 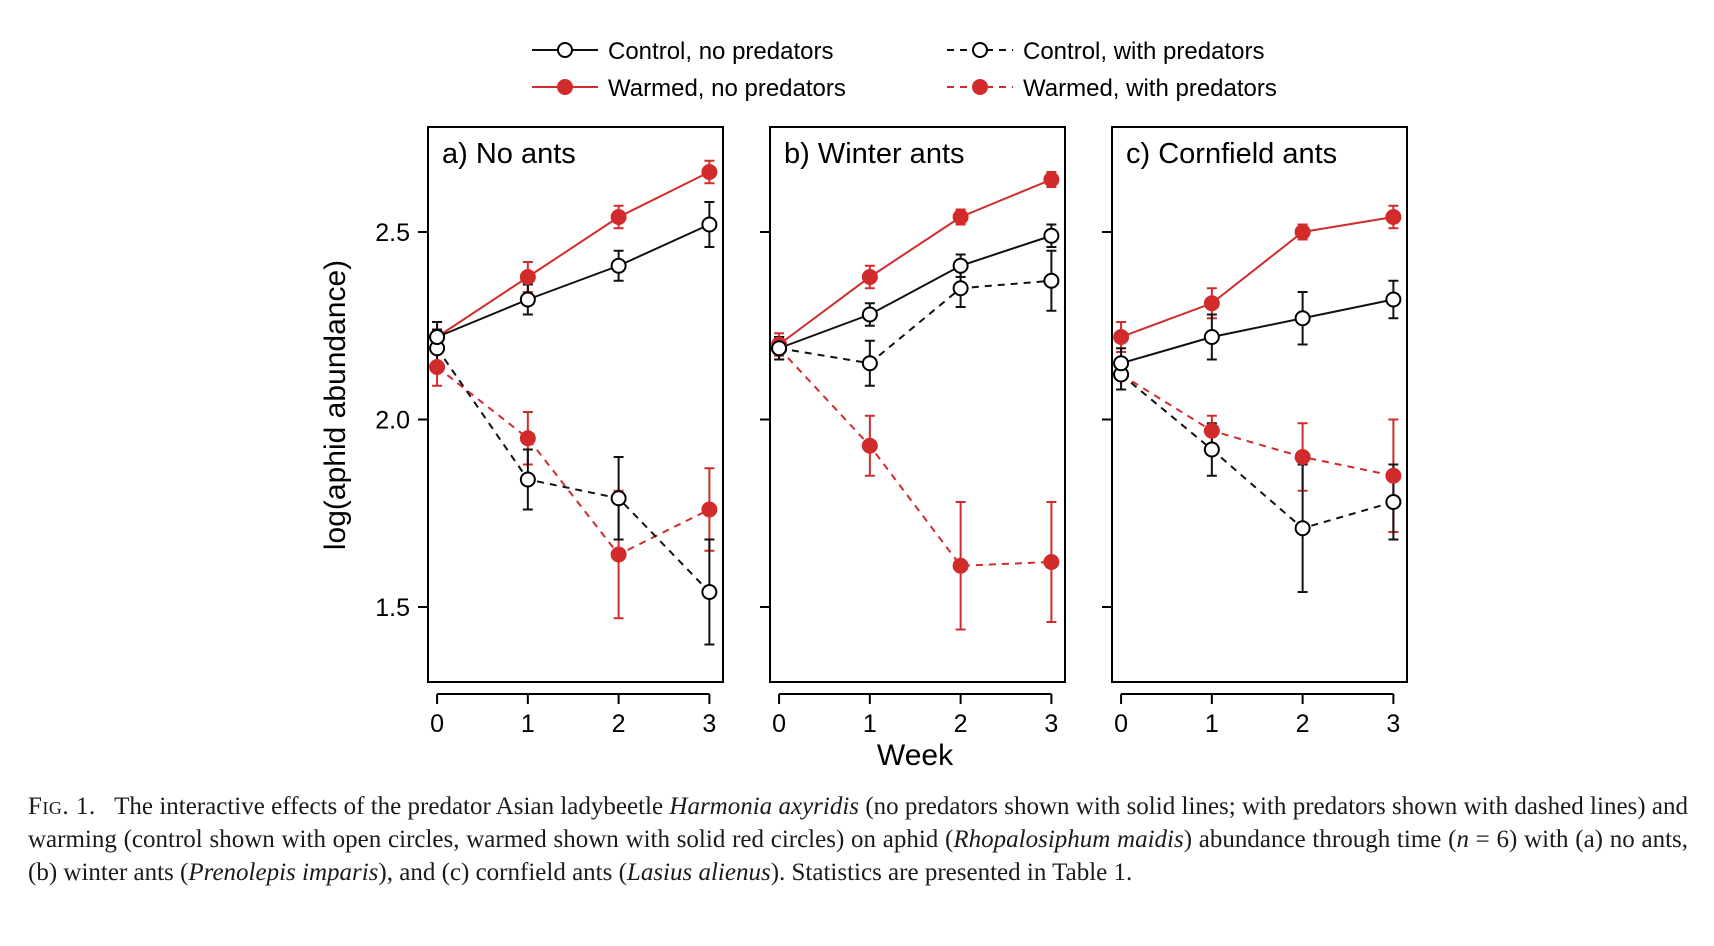 What do you see at coordinates (1150, 88) in the screenshot?
I see `legend-label: Warmed, with predators` at bounding box center [1150, 88].